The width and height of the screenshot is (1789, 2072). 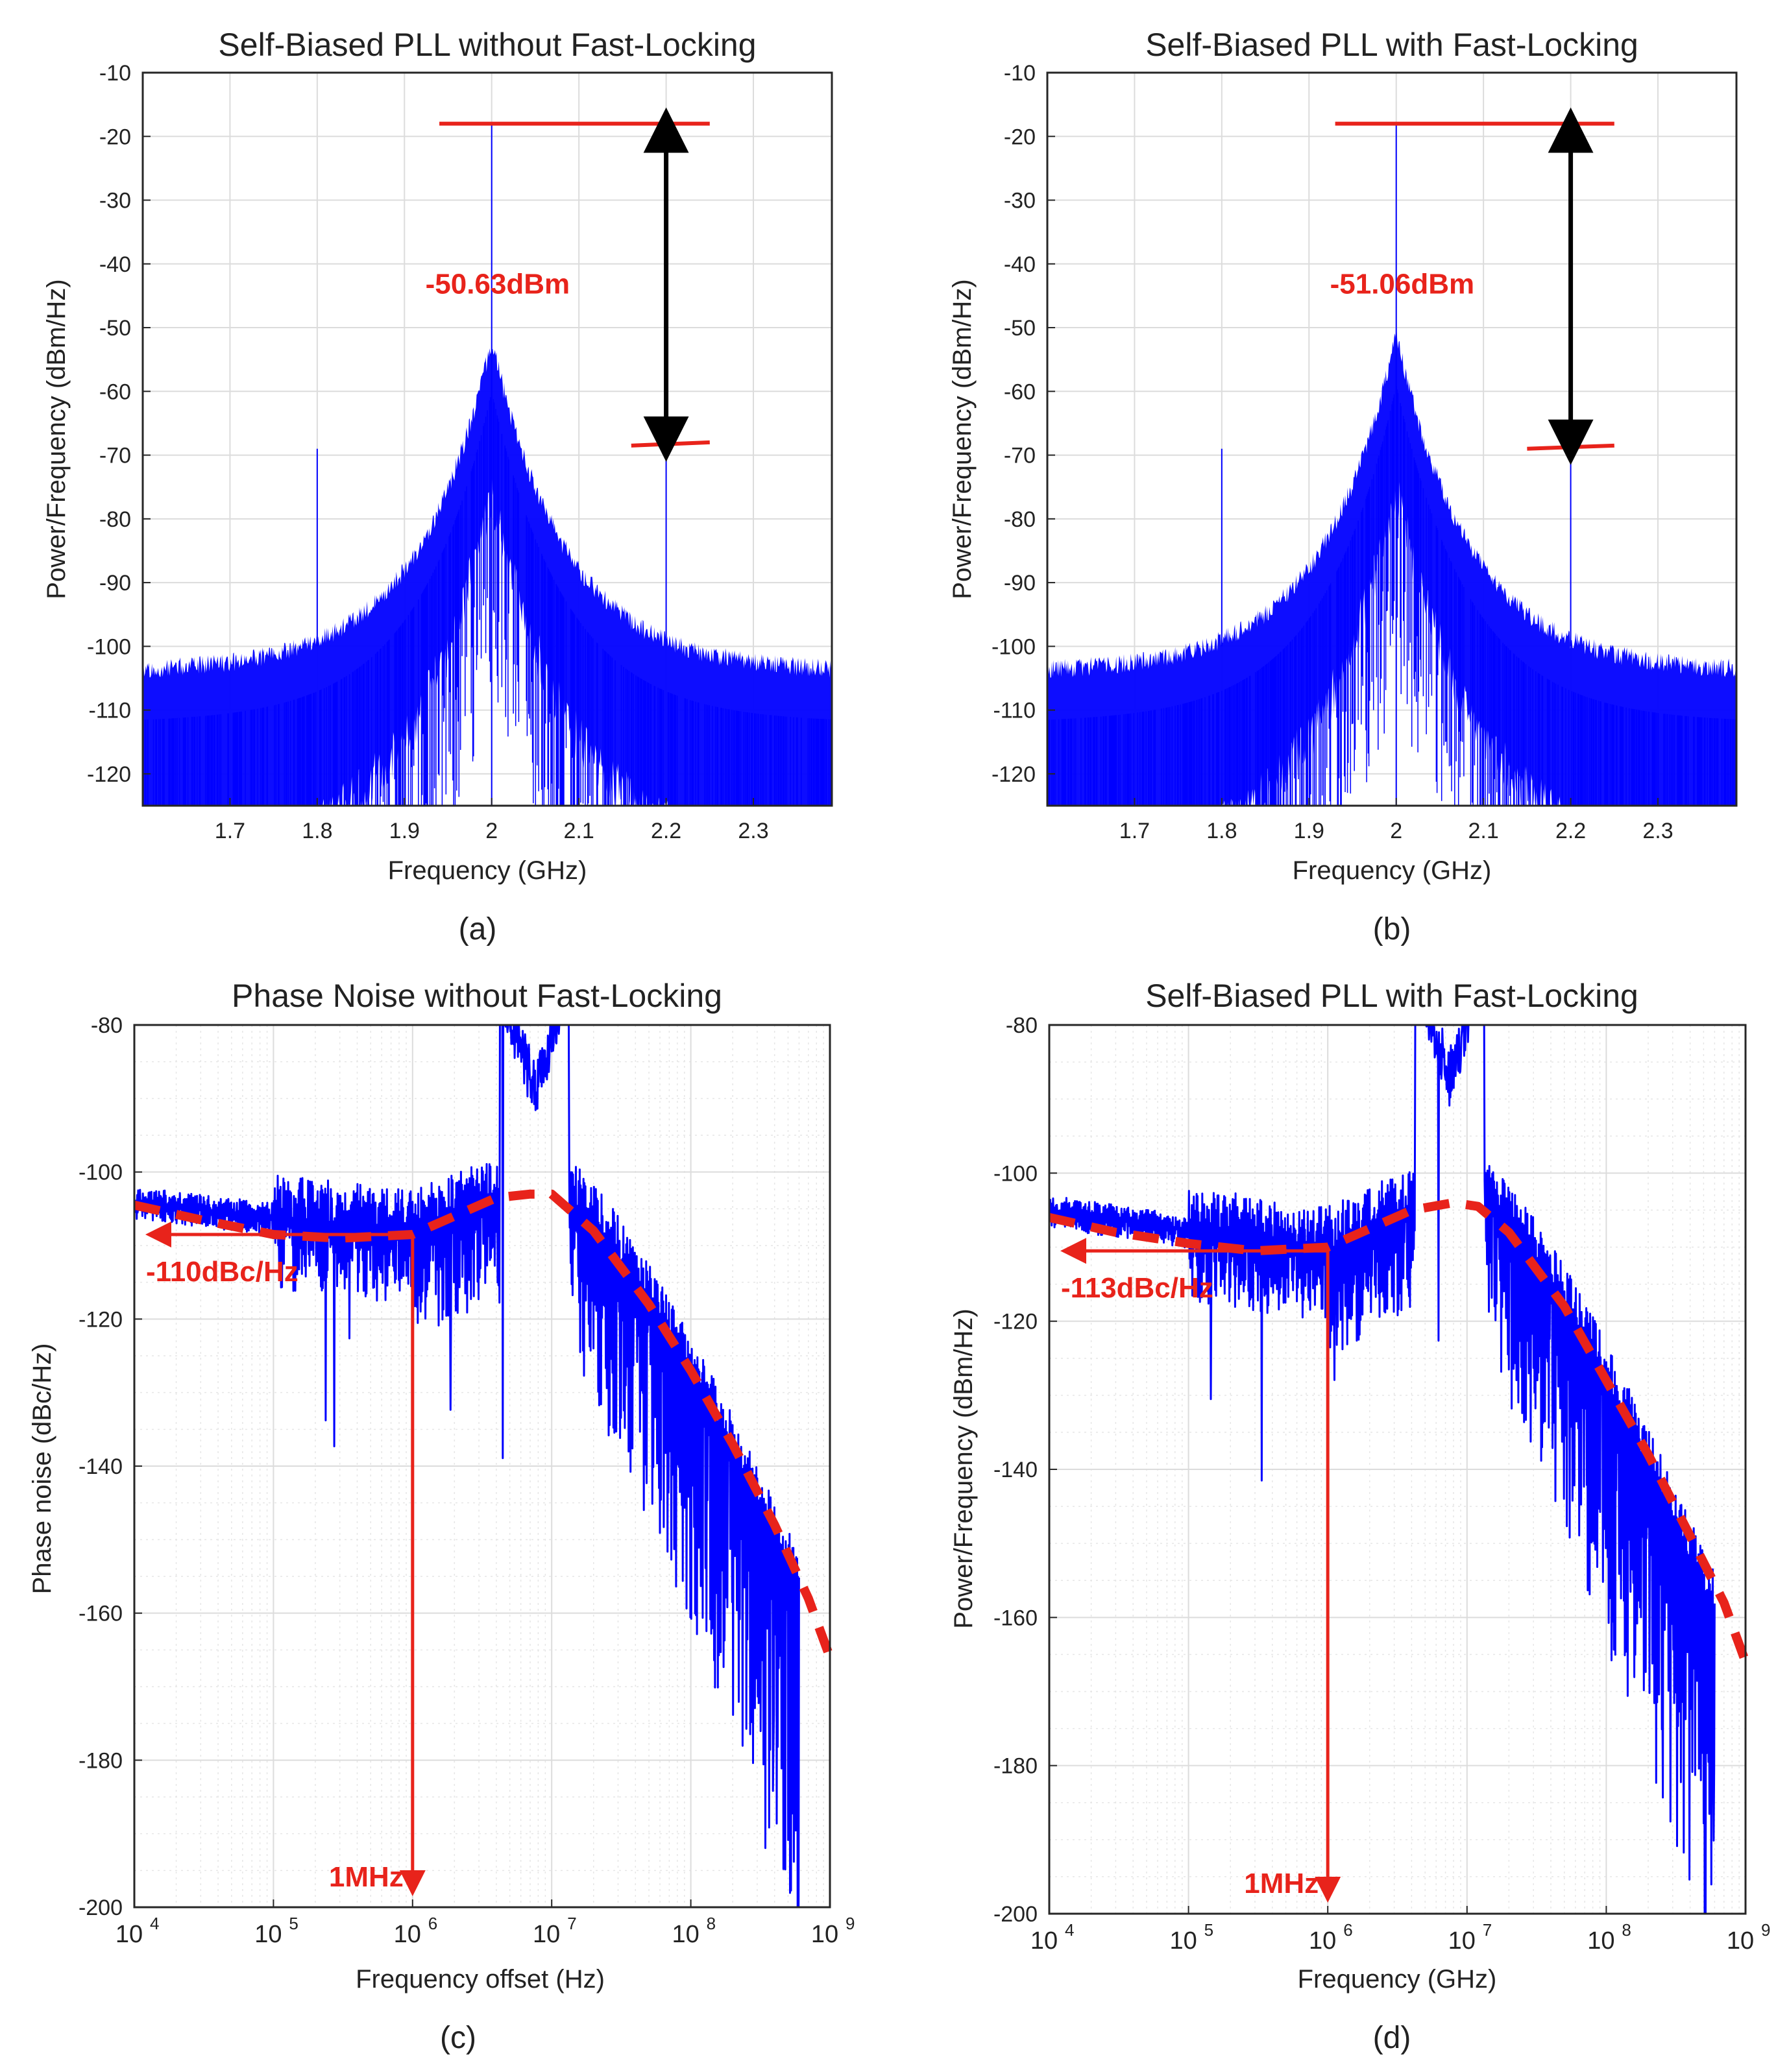 I want to click on series-b, so click(x=1392, y=465).